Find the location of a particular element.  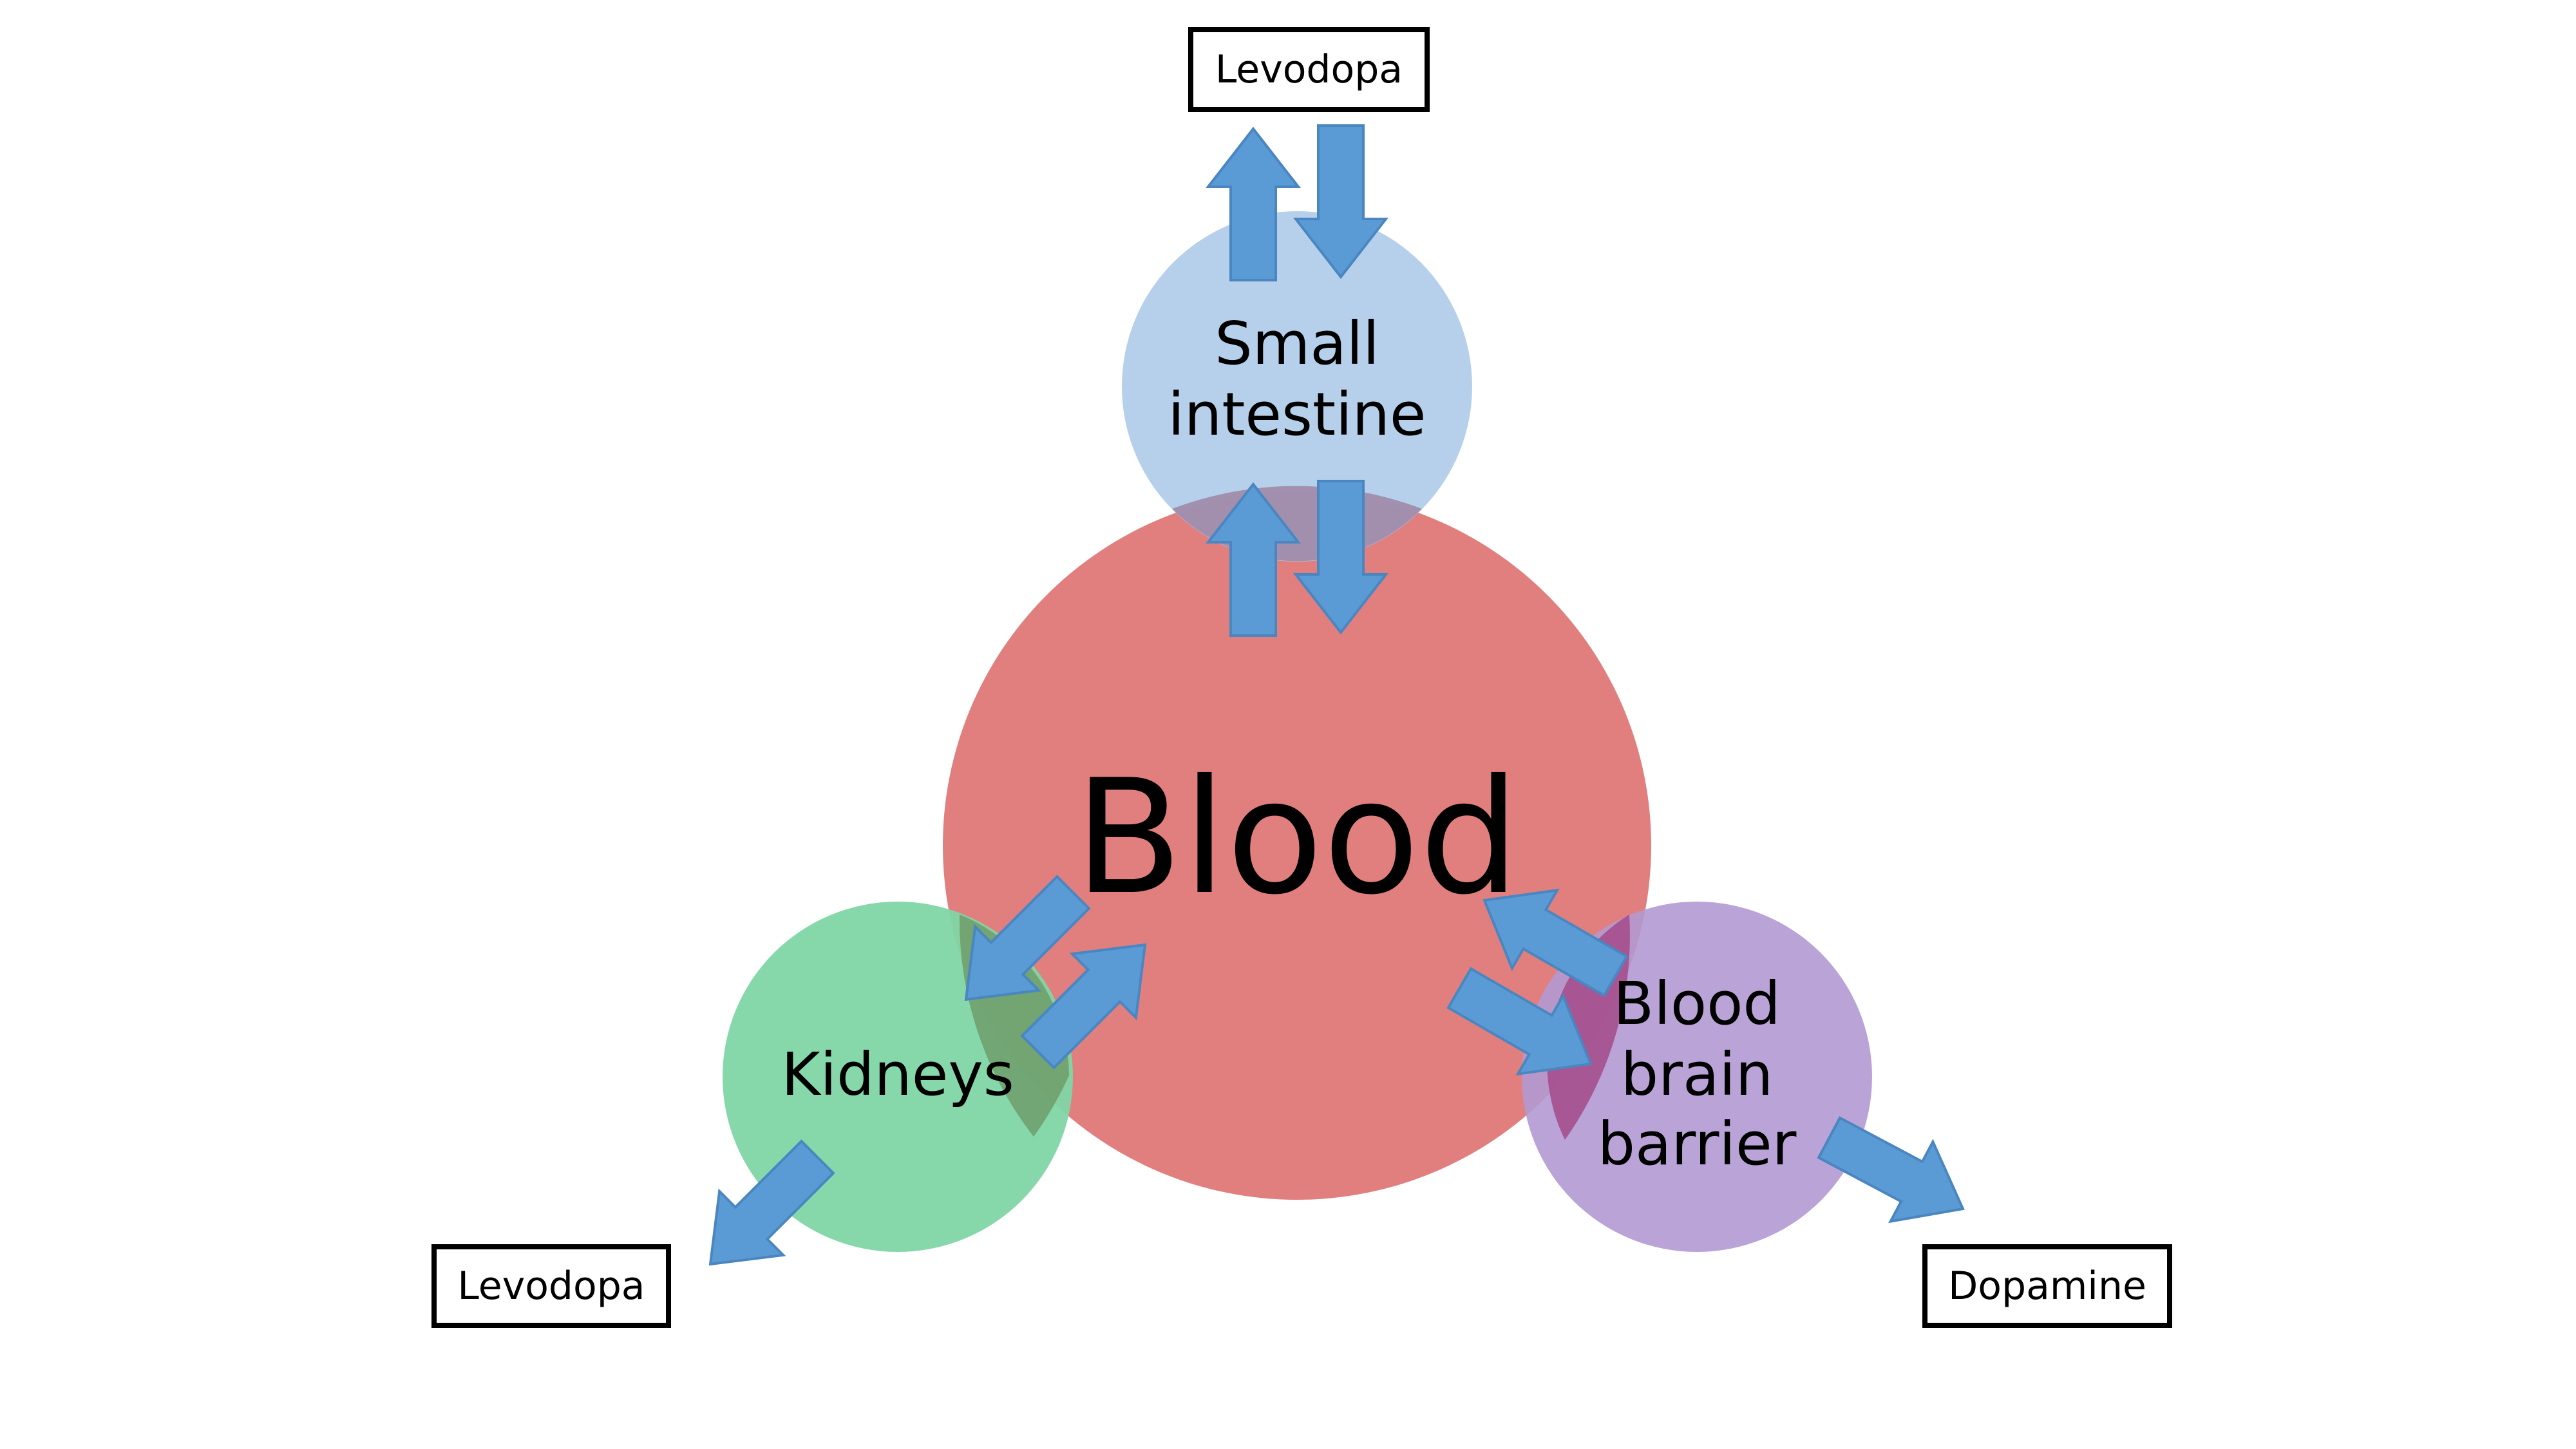

dopamine-box: Dopamine is located at coordinates (2047, 1286).